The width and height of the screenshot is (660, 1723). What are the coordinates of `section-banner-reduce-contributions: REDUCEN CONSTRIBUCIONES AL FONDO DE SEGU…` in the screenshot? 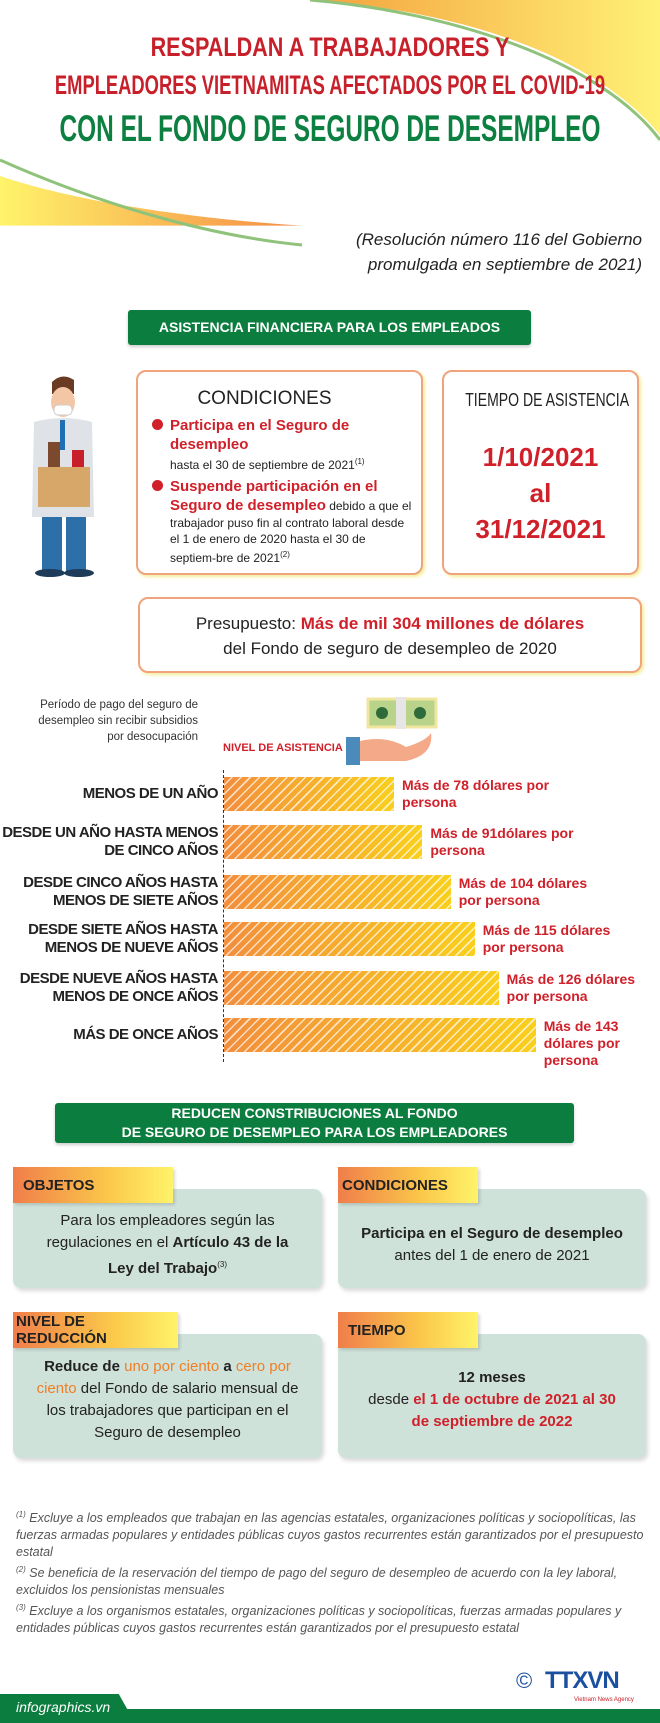 It's located at (314, 1123).